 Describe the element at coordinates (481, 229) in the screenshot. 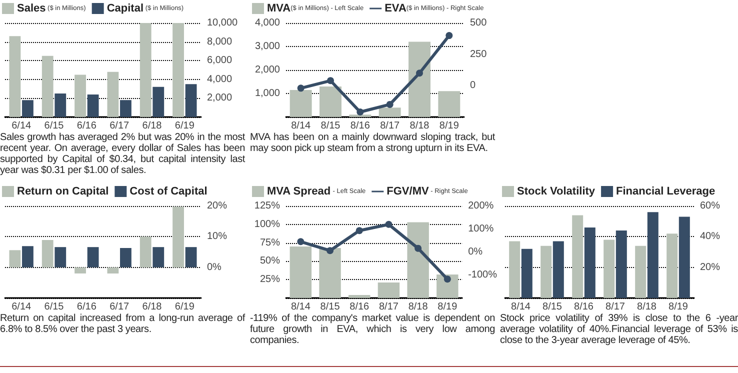

I see `y2-tick-label: 100%` at that location.